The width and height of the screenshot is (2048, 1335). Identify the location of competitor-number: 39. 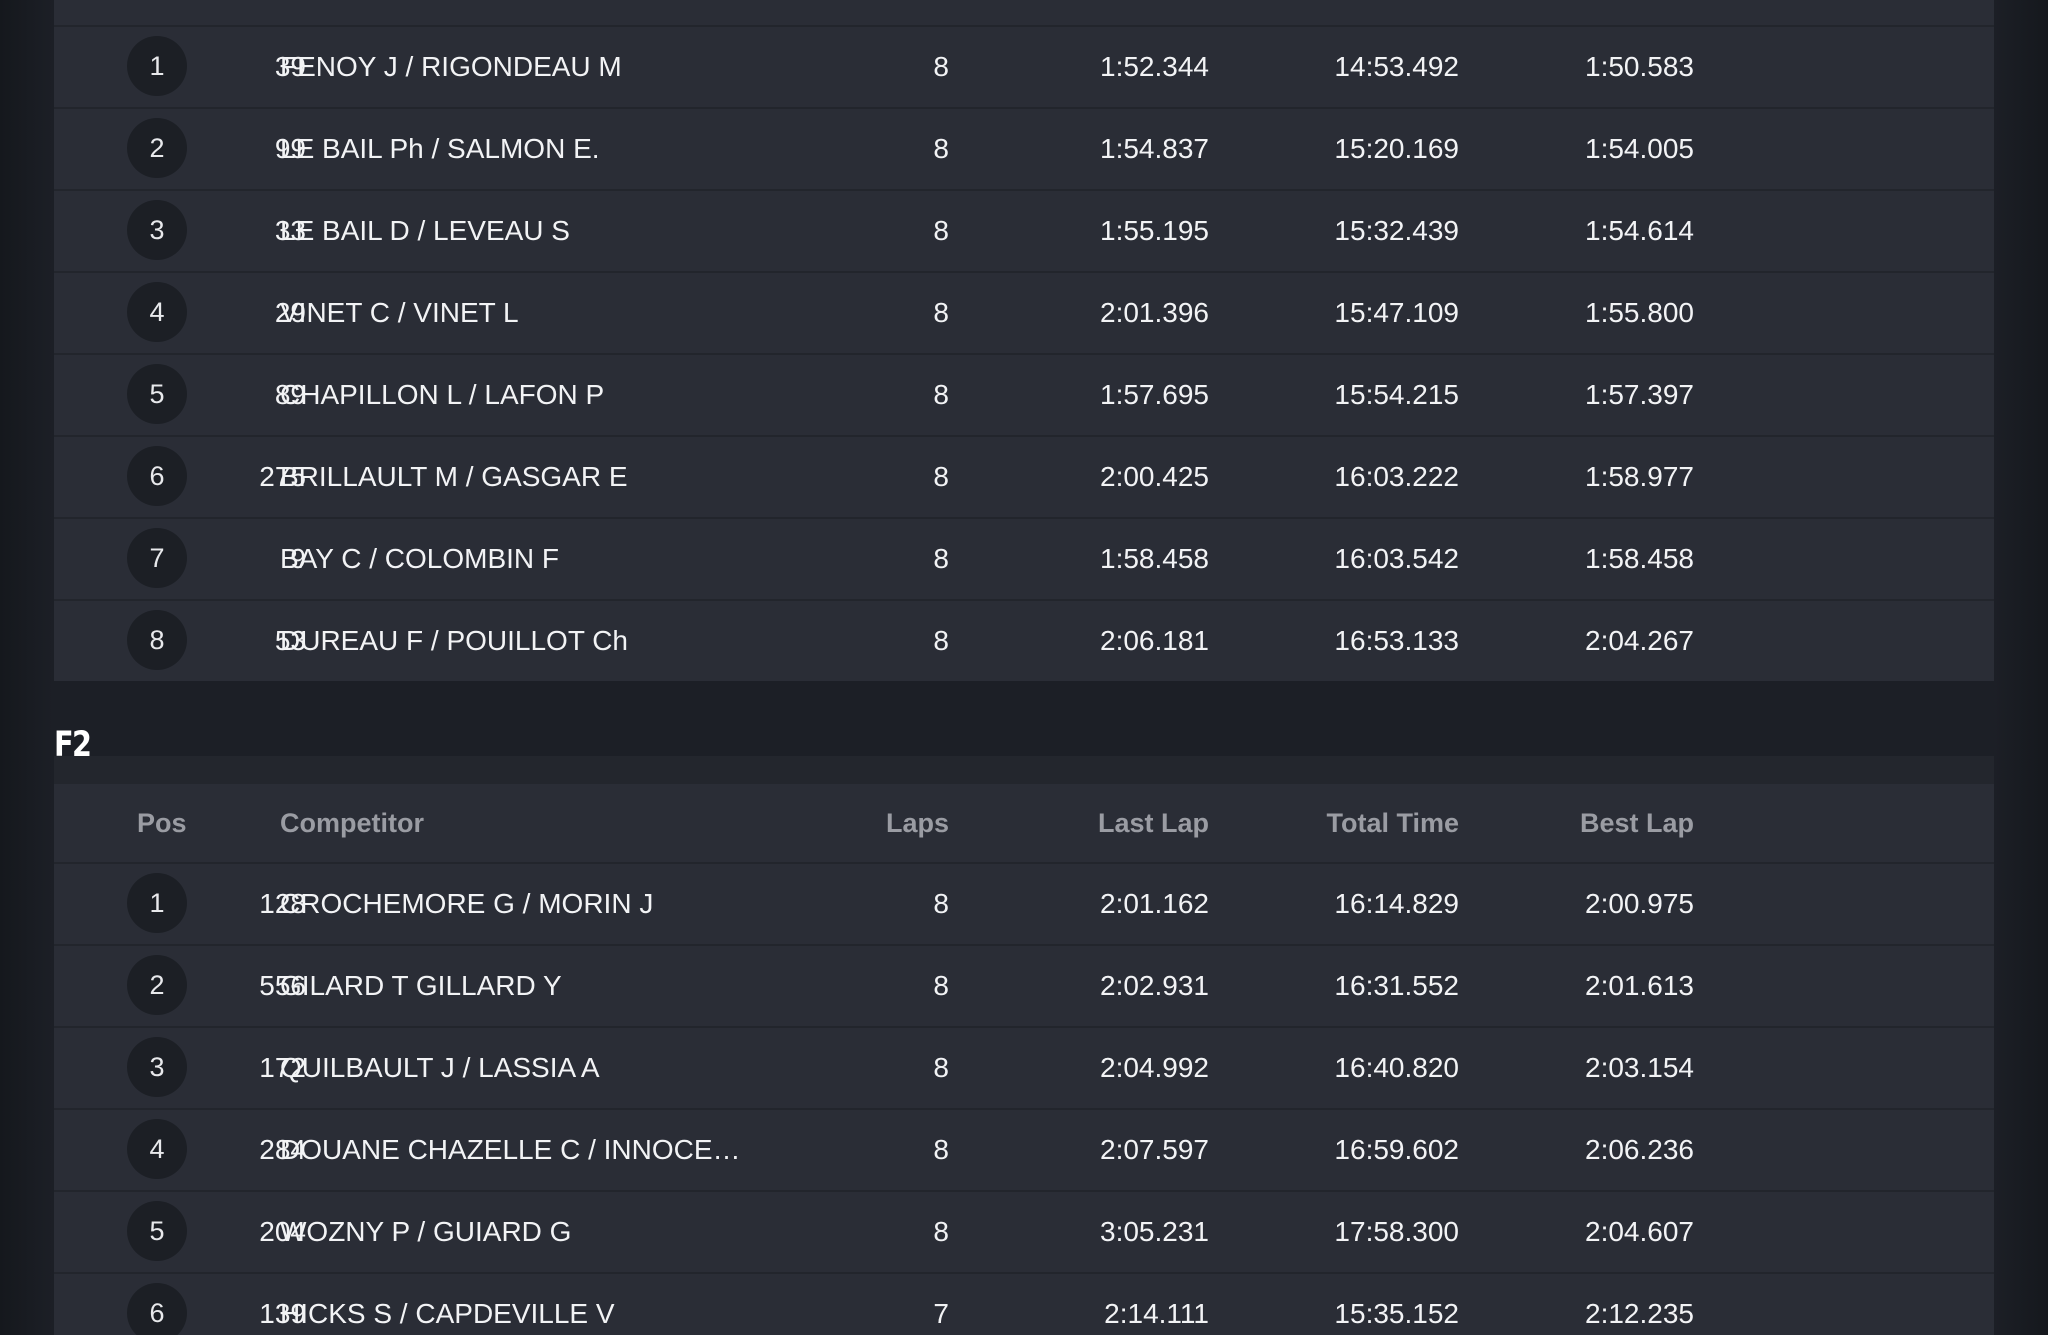
(290, 66).